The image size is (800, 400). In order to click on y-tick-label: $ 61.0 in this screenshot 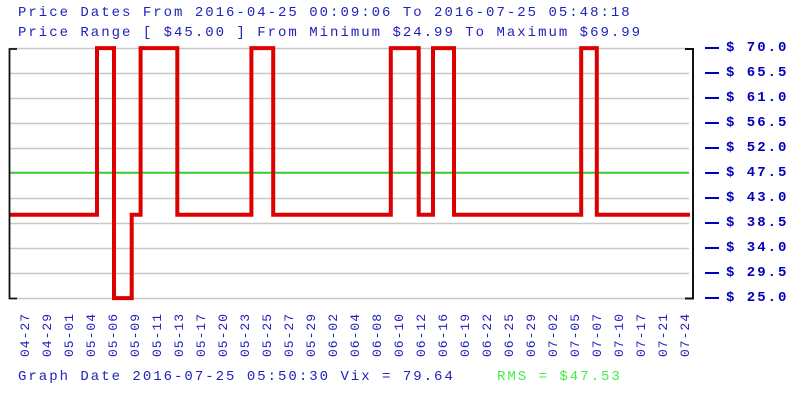, I will do `click(757, 98)`.